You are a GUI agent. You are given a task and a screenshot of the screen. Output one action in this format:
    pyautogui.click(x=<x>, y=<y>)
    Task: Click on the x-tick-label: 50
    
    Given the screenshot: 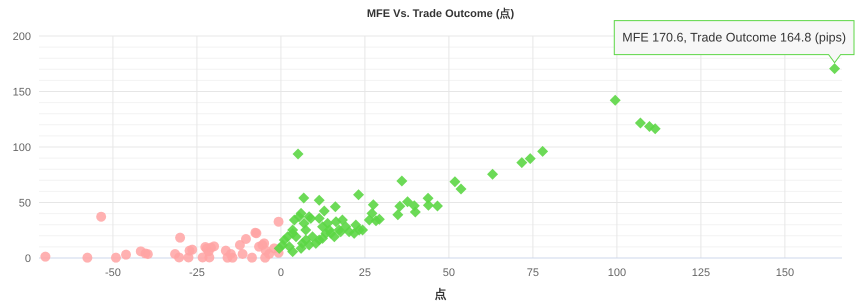 What is the action you would take?
    pyautogui.click(x=449, y=273)
    